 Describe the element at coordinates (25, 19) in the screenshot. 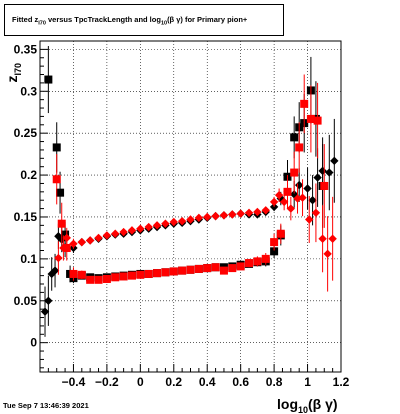

I see `title-pre: Fitted z` at that location.